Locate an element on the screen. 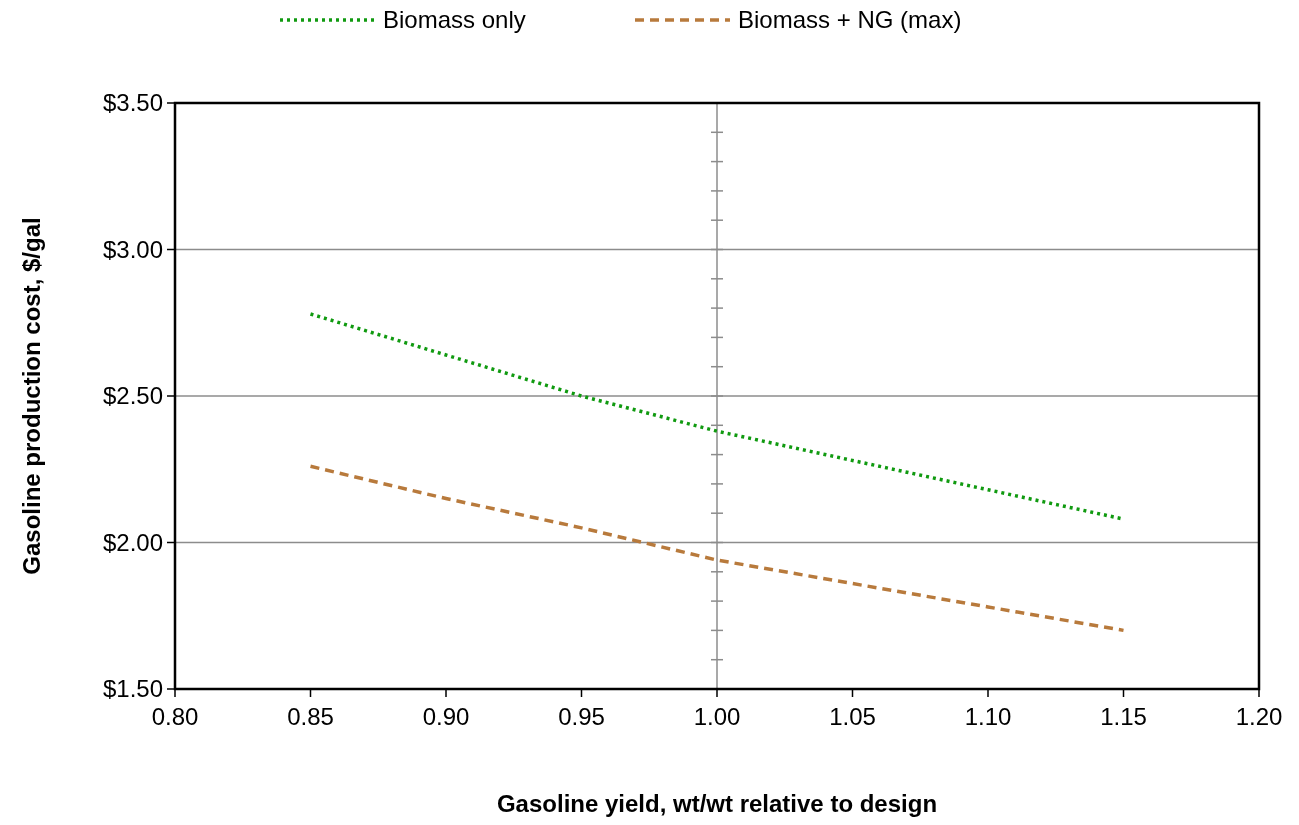 This screenshot has height=825, width=1299. x-tick-label: 1.20 is located at coordinates (1259, 716).